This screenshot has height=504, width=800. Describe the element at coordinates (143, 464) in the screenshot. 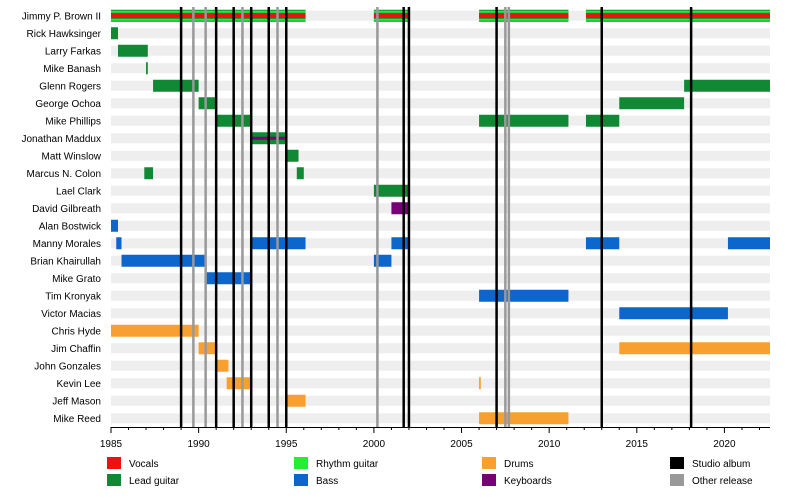

I see `legend-label-vocals: Vocals` at that location.